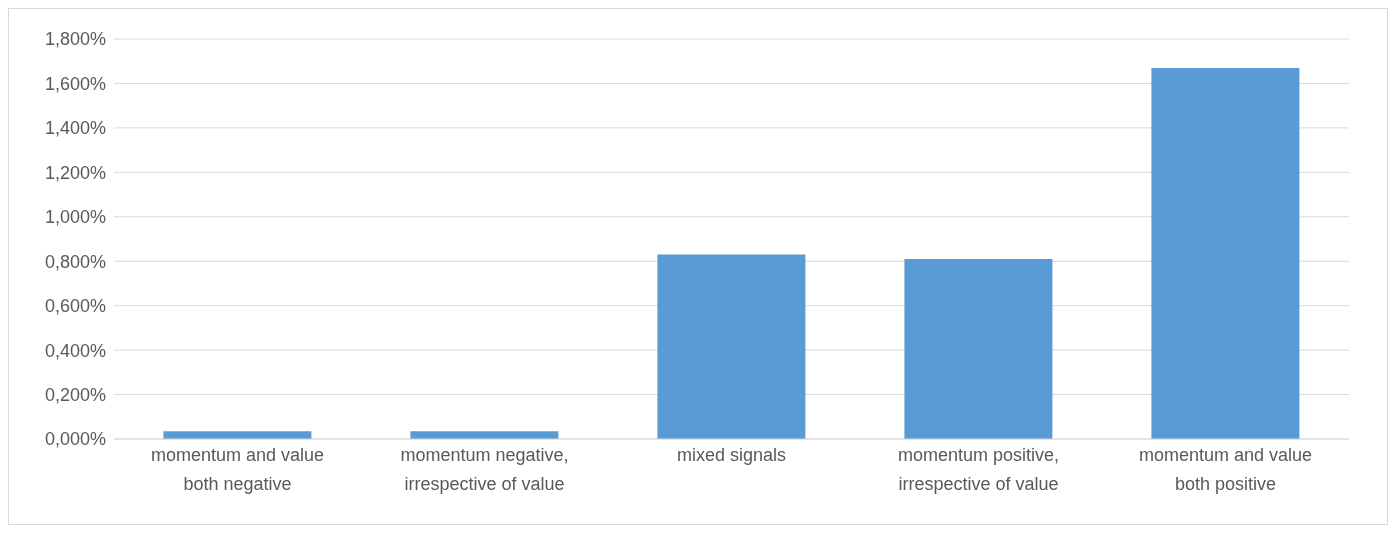  I want to click on y-tick-label: 1,800%, so click(75, 39).